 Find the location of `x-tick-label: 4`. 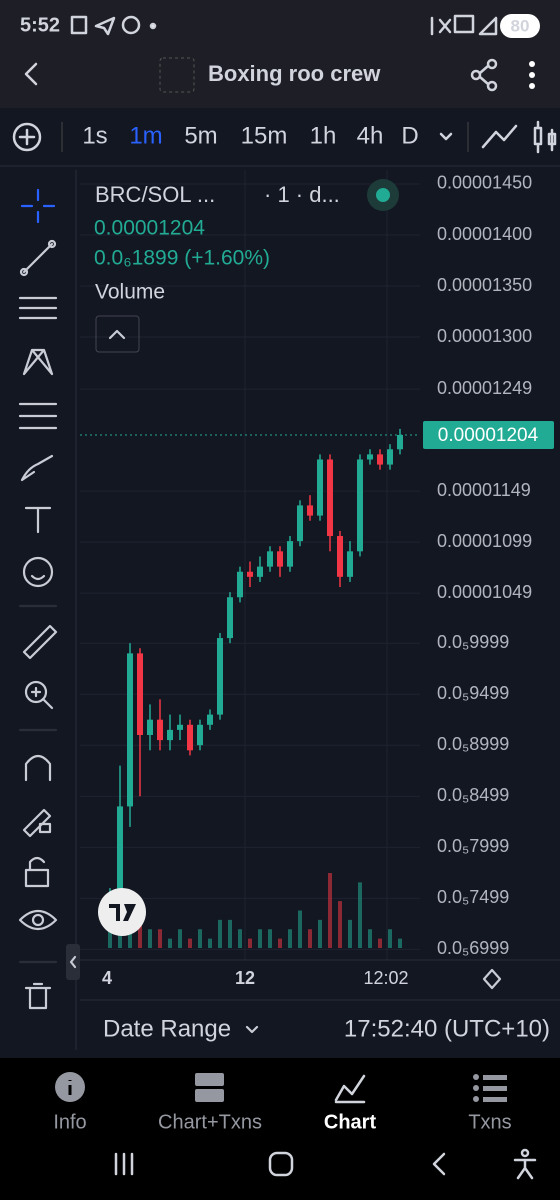

x-tick-label: 4 is located at coordinates (107, 978).